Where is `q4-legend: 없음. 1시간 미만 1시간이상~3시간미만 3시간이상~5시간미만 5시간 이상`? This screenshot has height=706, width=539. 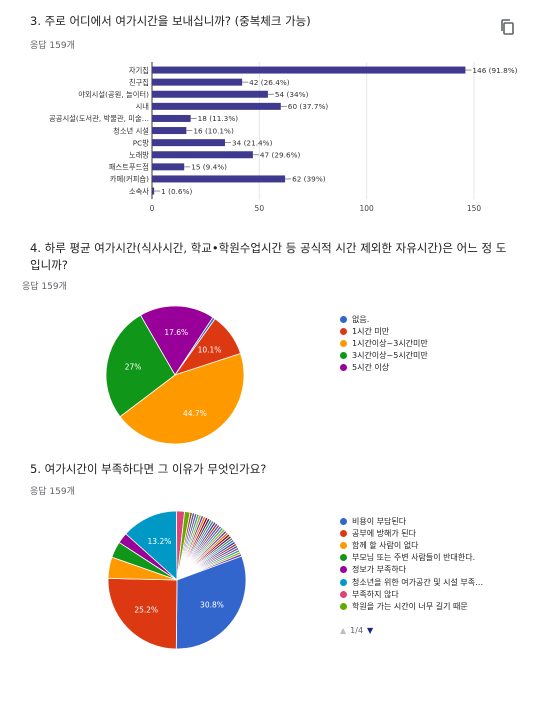 q4-legend: 없음. 1시간 미만 1시간이상~3시간미만 3시간이상~5시간미만 5시간 이상 is located at coordinates (384, 343).